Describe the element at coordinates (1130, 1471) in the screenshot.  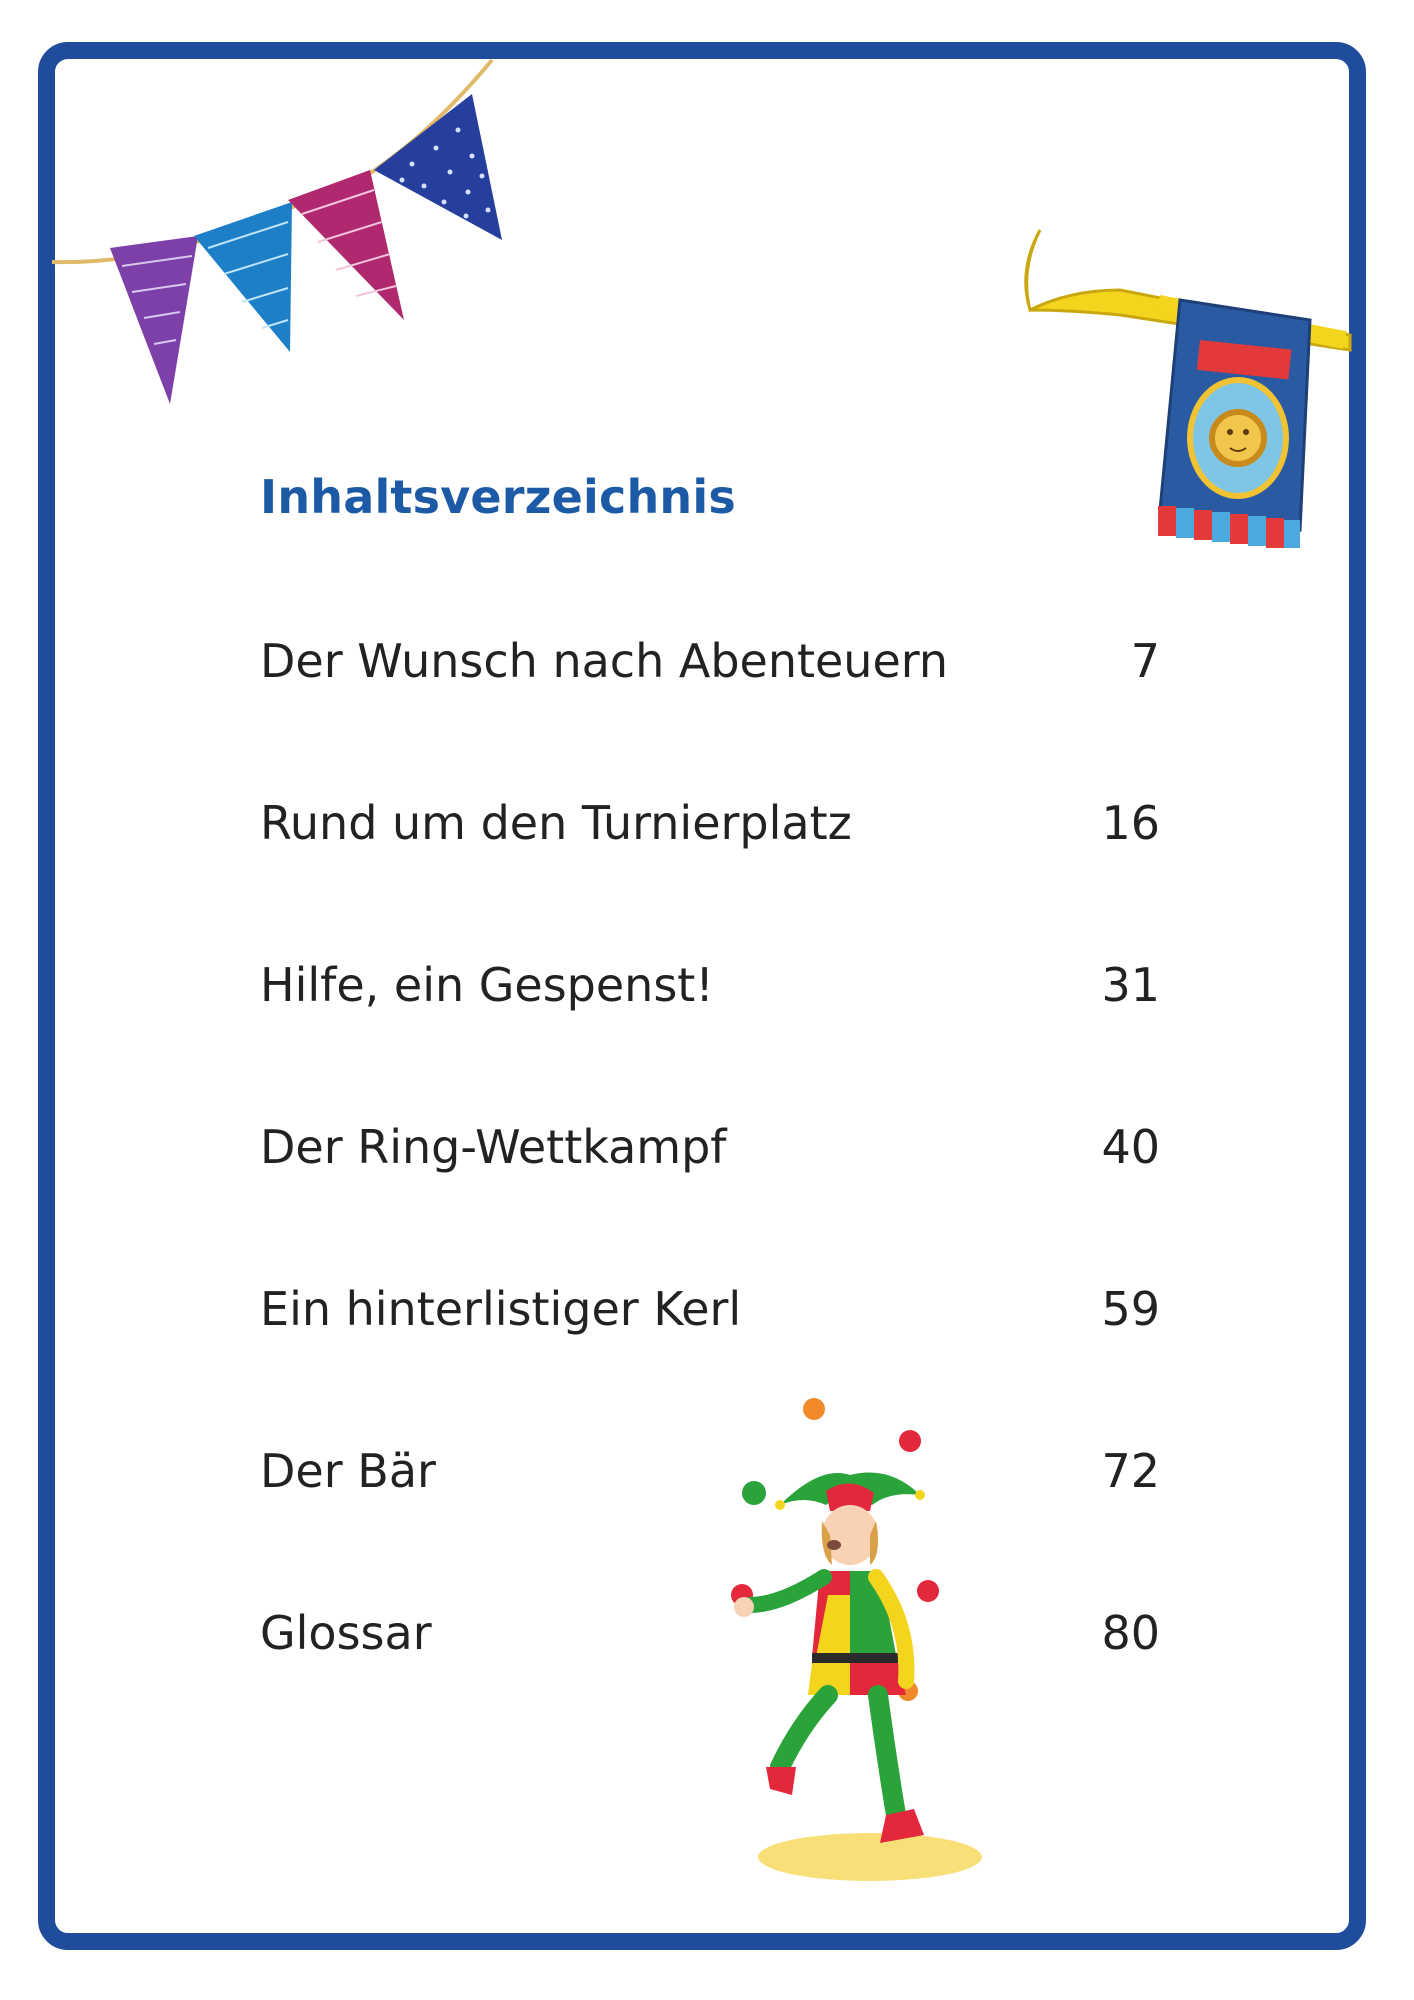
I see `toc-entry-page: 72` at that location.